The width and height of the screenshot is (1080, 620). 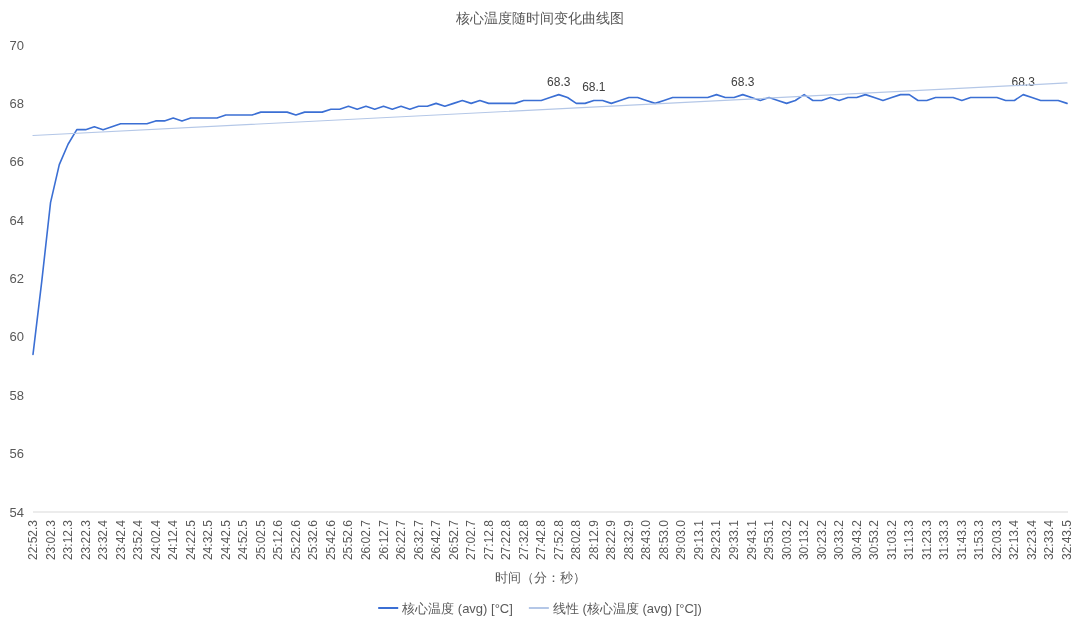 I want to click on x-tick-label: 31:23.3, so click(x=926, y=540).